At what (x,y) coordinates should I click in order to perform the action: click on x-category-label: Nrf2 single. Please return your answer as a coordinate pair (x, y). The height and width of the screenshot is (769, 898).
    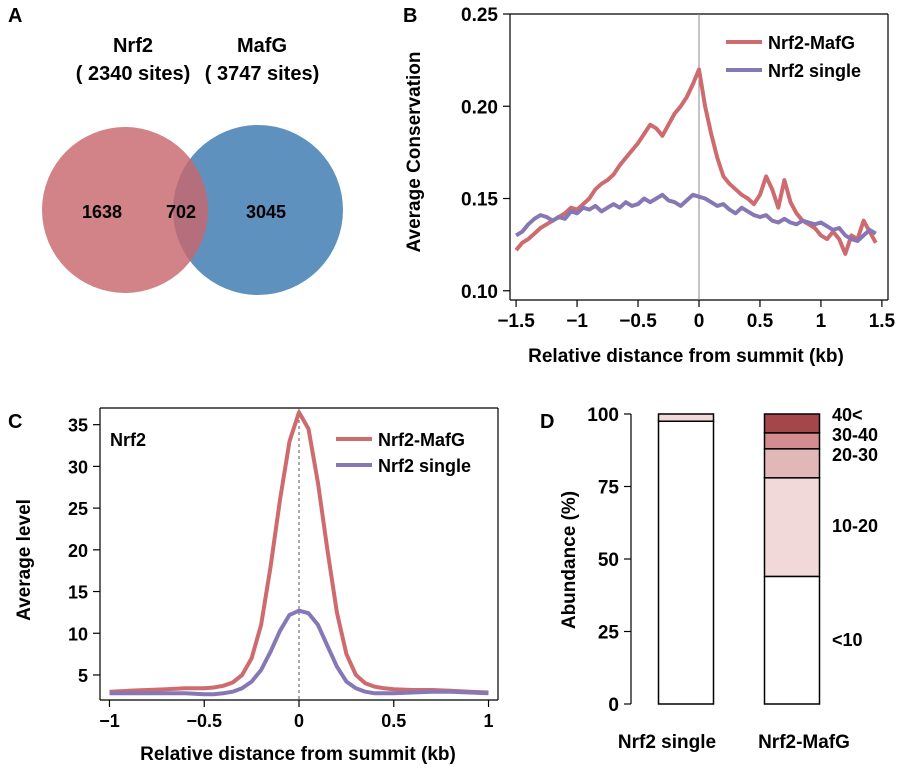
    Looking at the image, I should click on (667, 742).